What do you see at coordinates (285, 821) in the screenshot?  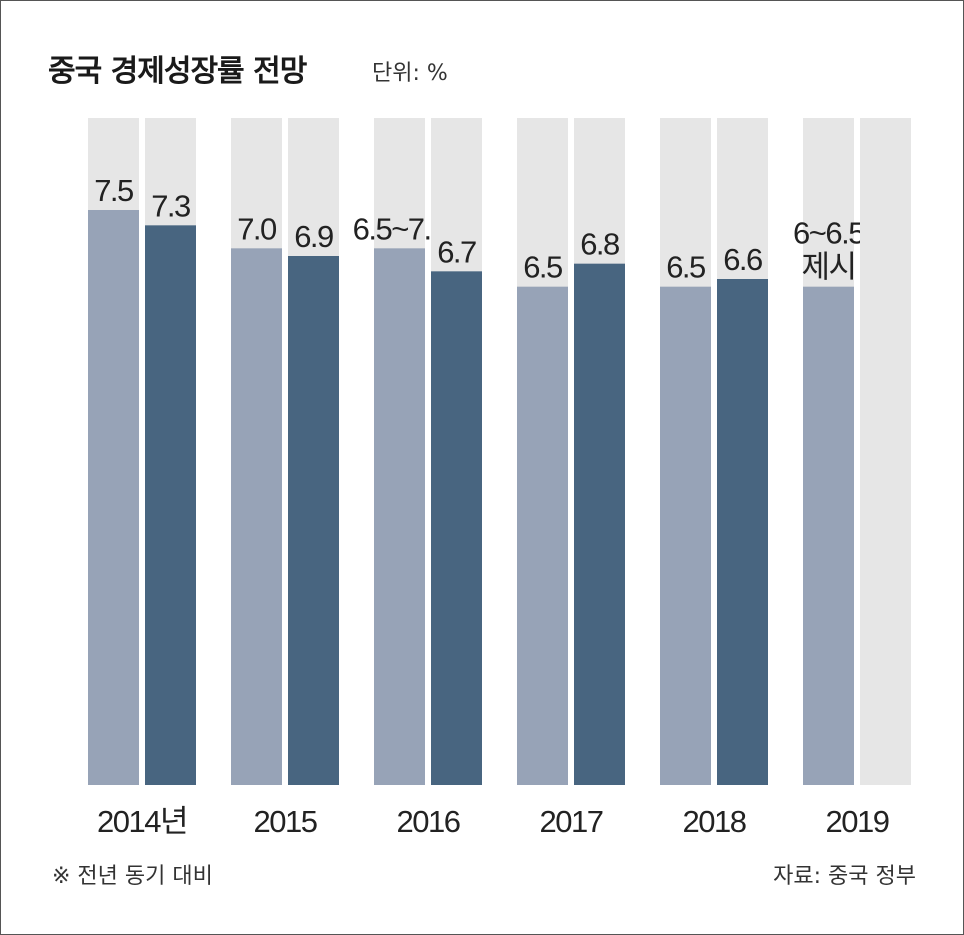 I see `category-label: 2015` at bounding box center [285, 821].